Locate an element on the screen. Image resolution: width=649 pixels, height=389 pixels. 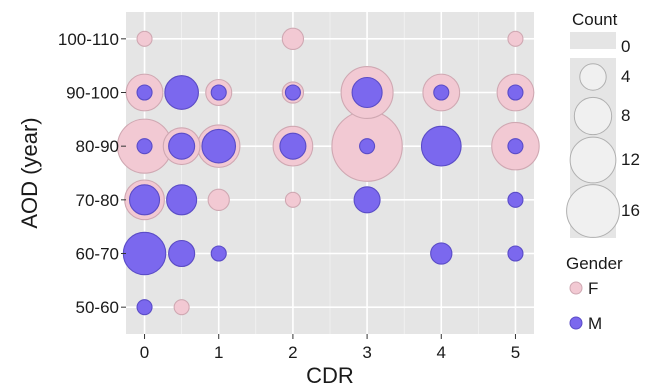
y-axis-title: AOD (year) is located at coordinates (29, 172).